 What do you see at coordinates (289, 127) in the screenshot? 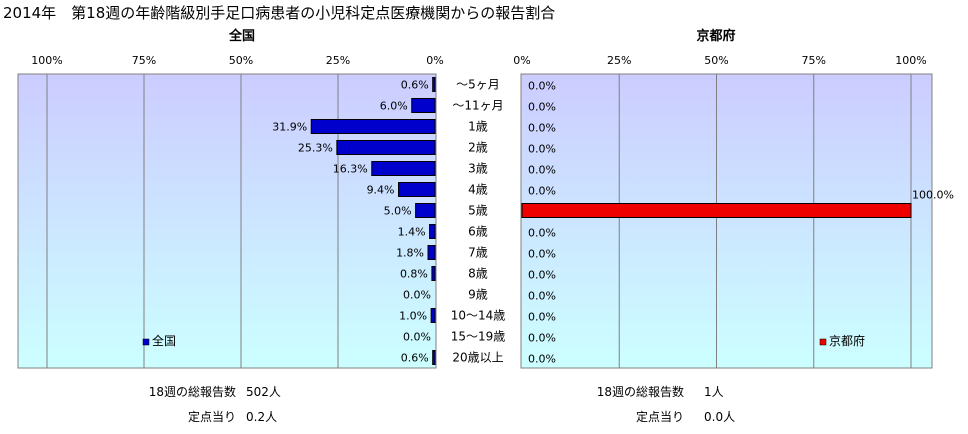
I see `national-bar-value-label: 31.9%` at bounding box center [289, 127].